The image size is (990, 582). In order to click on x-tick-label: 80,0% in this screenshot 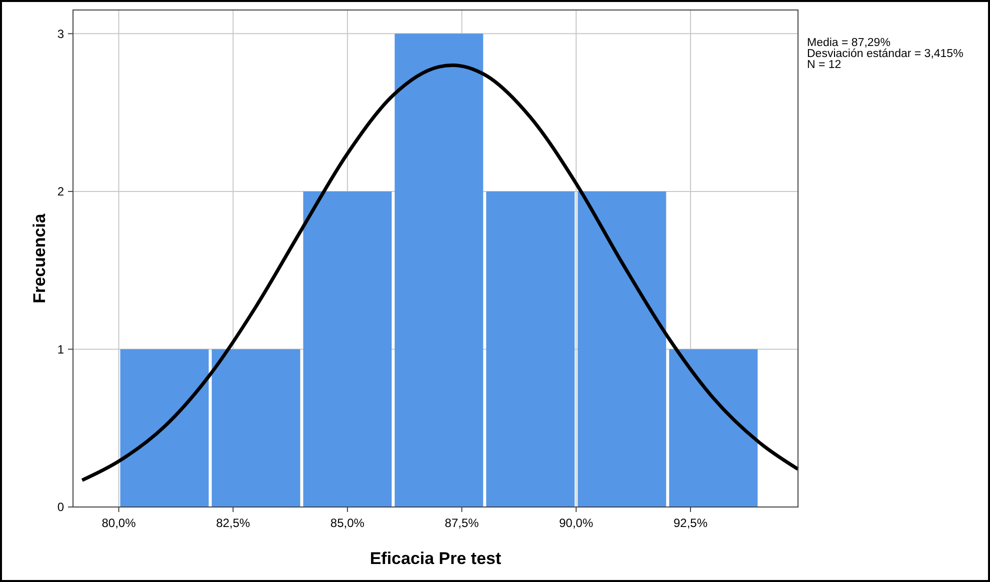, I will do `click(119, 523)`.